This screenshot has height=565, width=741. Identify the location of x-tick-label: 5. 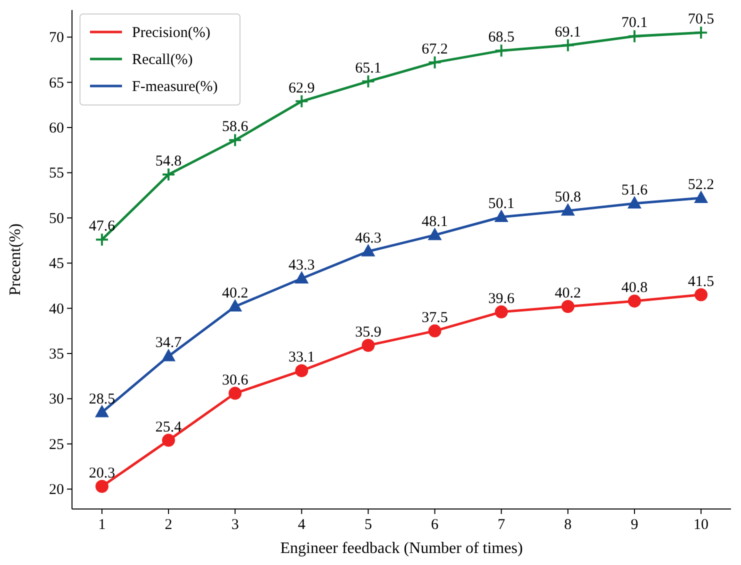
(368, 525).